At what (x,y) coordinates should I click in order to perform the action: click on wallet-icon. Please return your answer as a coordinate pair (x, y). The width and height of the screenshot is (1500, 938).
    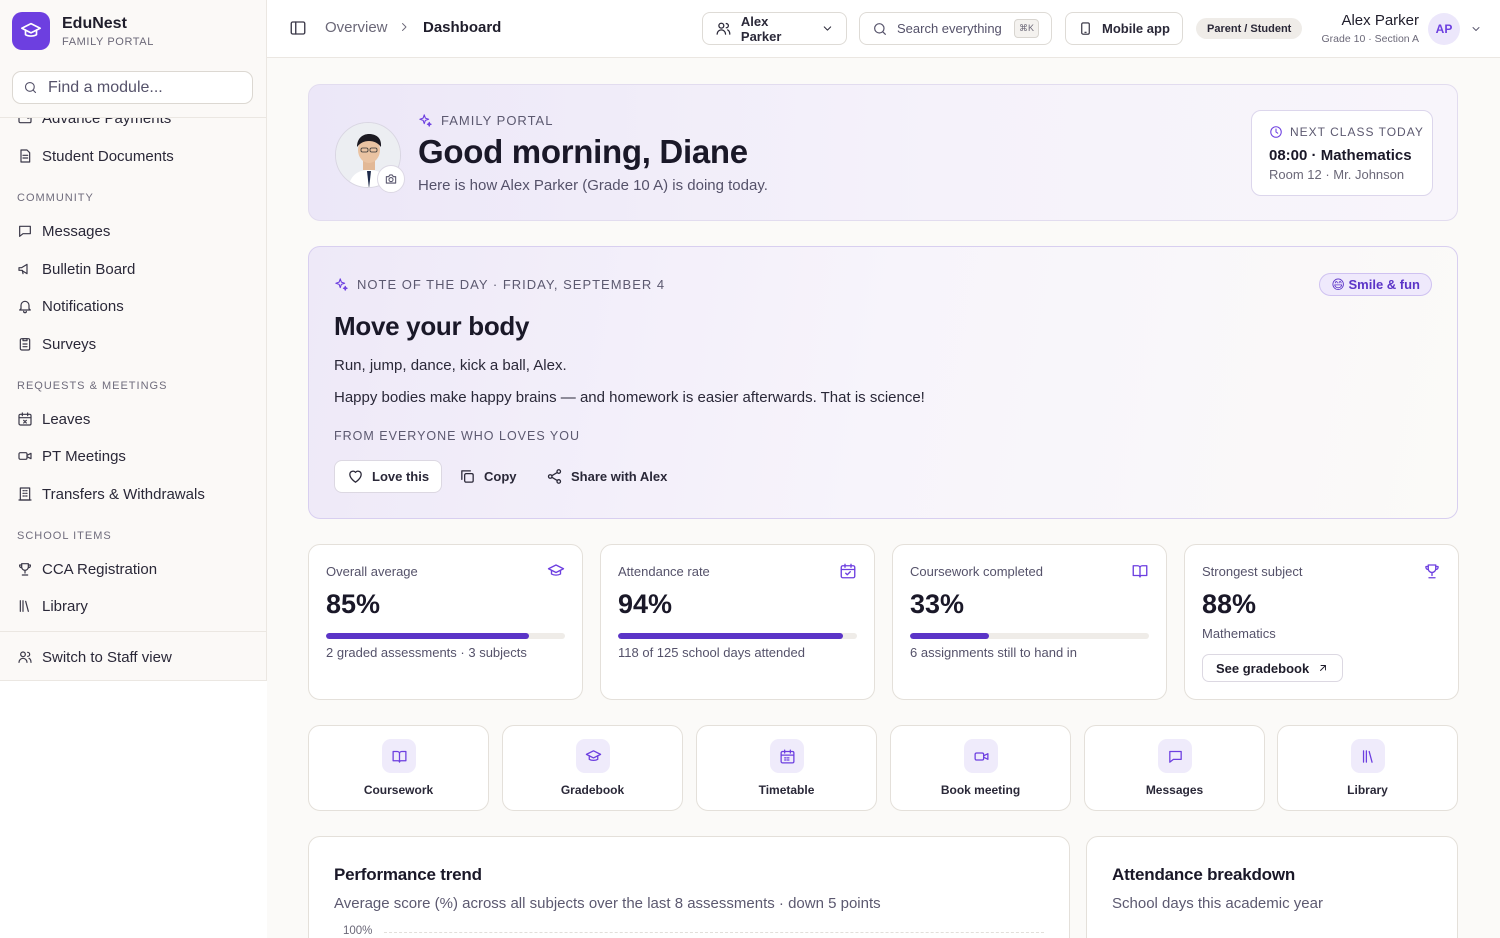
    Looking at the image, I should click on (25, 121).